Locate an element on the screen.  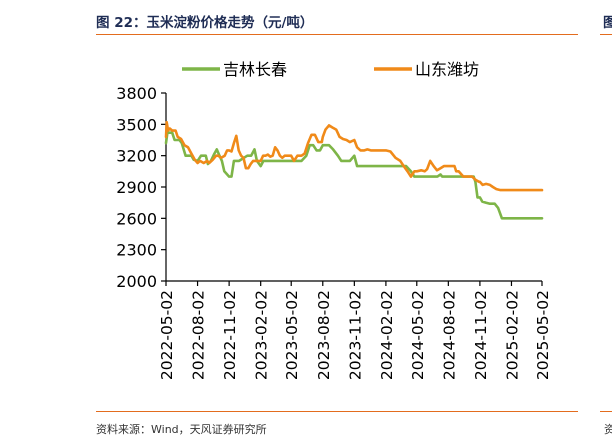
y-tick-label: 3800 is located at coordinates (136, 93).